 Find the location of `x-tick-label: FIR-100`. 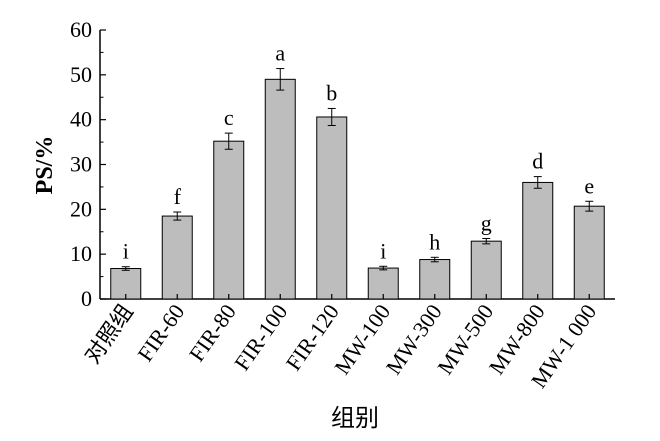

x-tick-label: FIR-100 is located at coordinates (260, 337).